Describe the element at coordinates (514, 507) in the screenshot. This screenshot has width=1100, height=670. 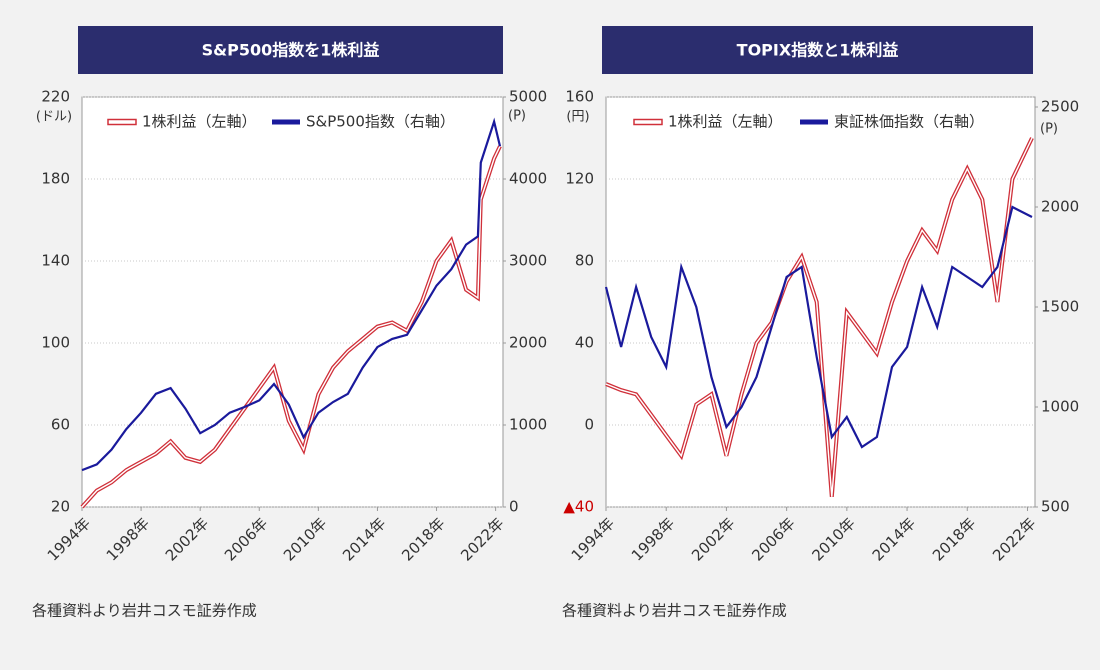
I see `y2-tick-label: 0` at that location.